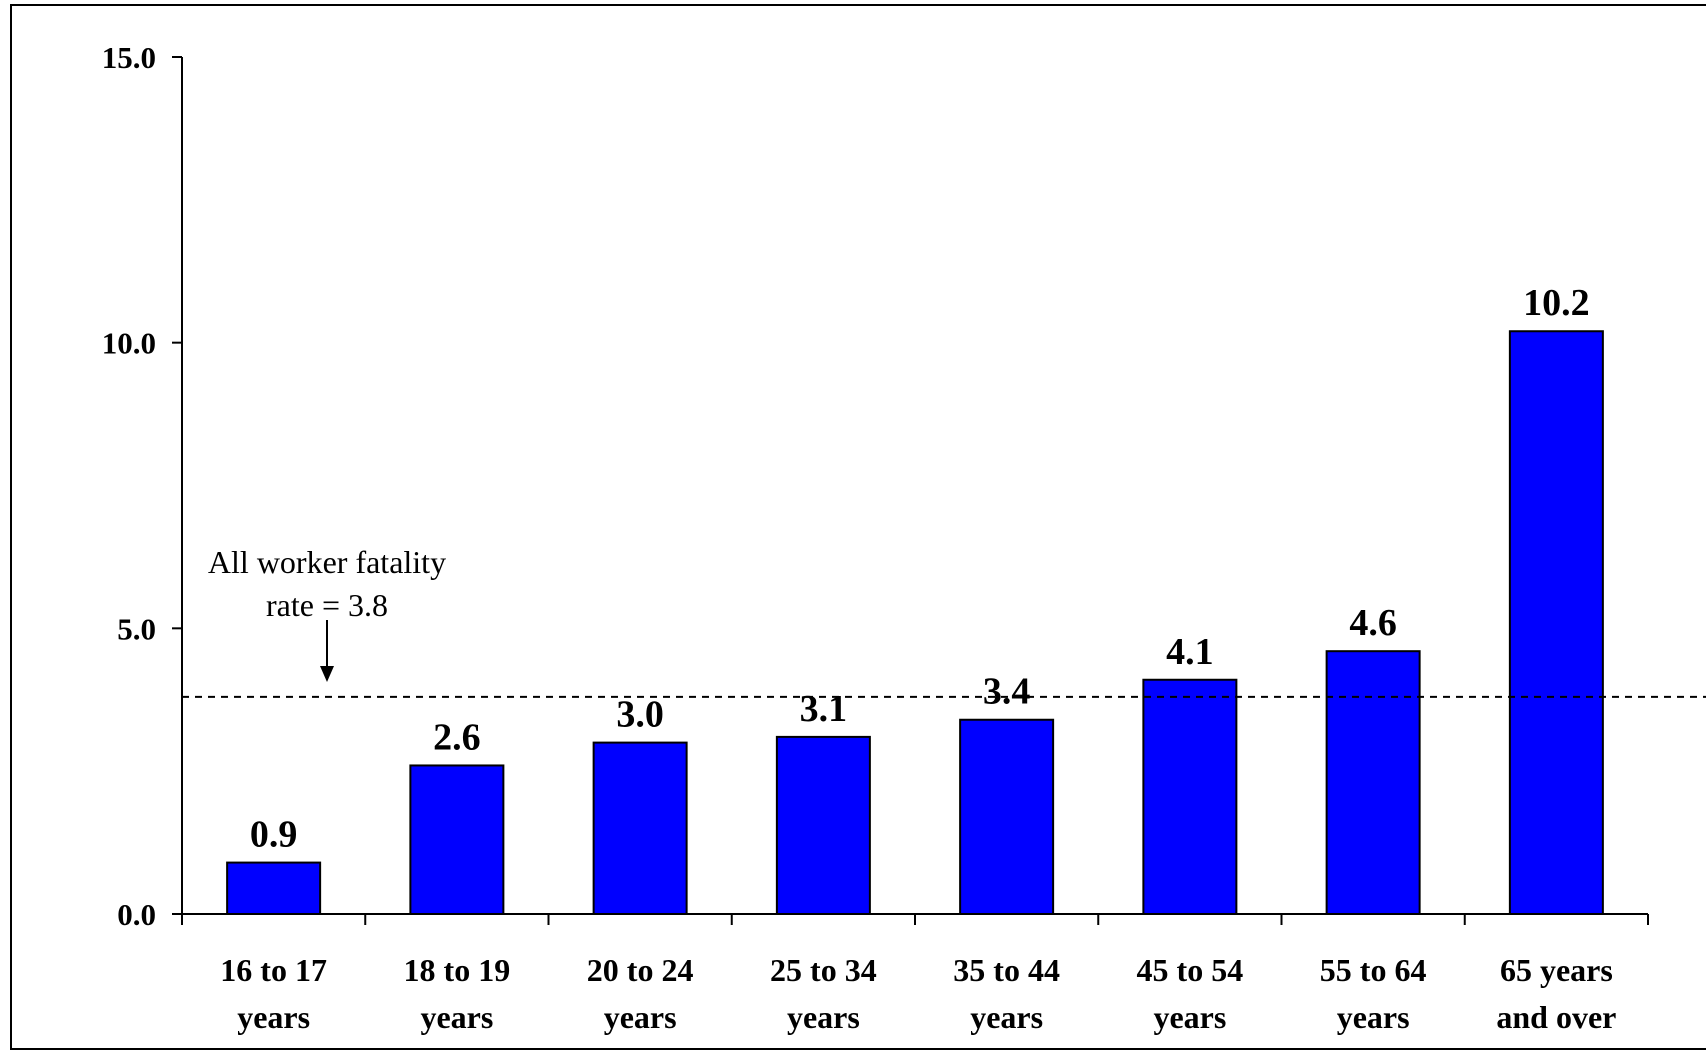 This screenshot has height=1050, width=1706. I want to click on bar-value-label: 10.2, so click(1556, 303).